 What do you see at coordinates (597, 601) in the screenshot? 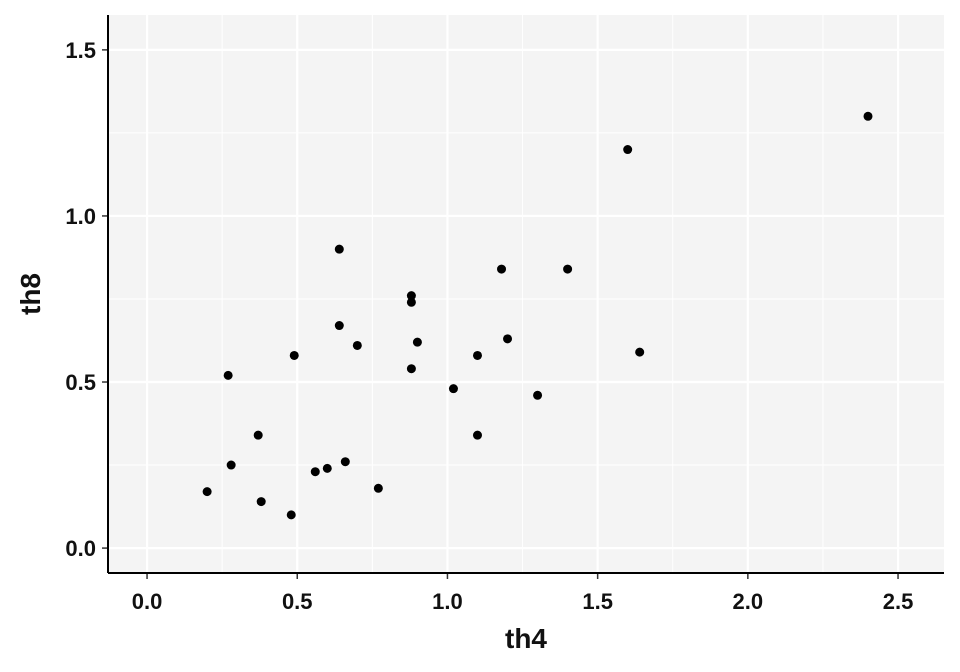
I see `x-tick-label: 1.5` at bounding box center [597, 601].